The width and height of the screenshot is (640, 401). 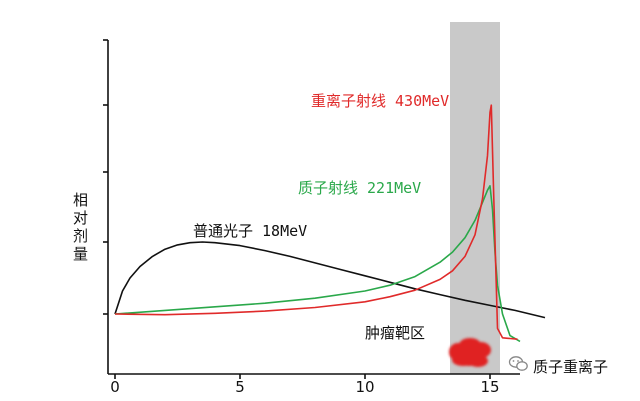 I want to click on x-tick-label: 5, so click(x=240, y=387).